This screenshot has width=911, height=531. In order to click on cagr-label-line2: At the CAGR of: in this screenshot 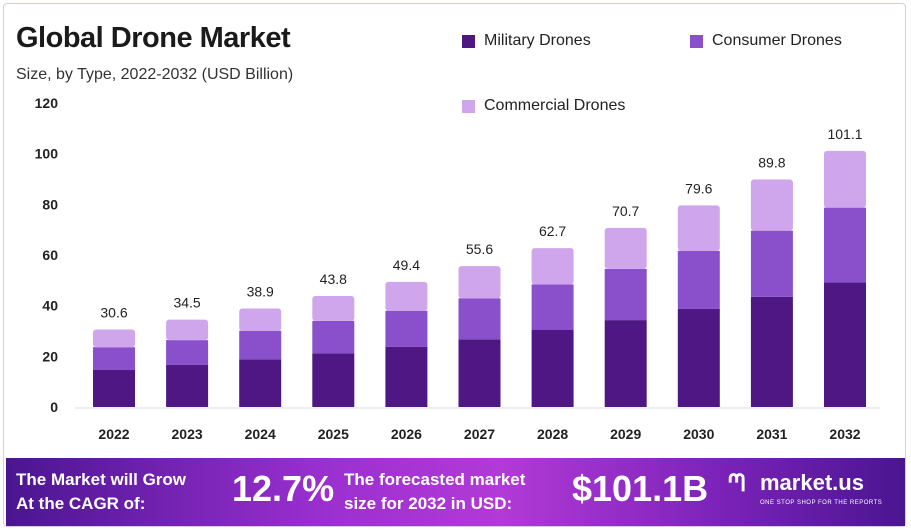, I will do `click(81, 503)`.